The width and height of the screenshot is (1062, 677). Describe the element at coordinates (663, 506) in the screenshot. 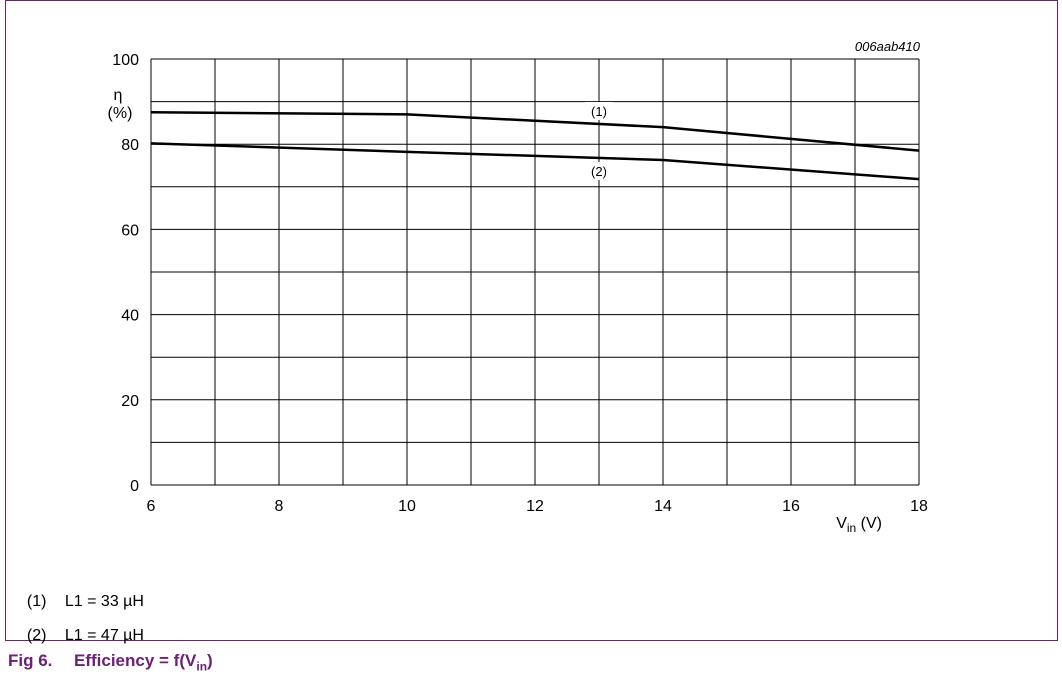

I see `x-tick-label: 14` at that location.